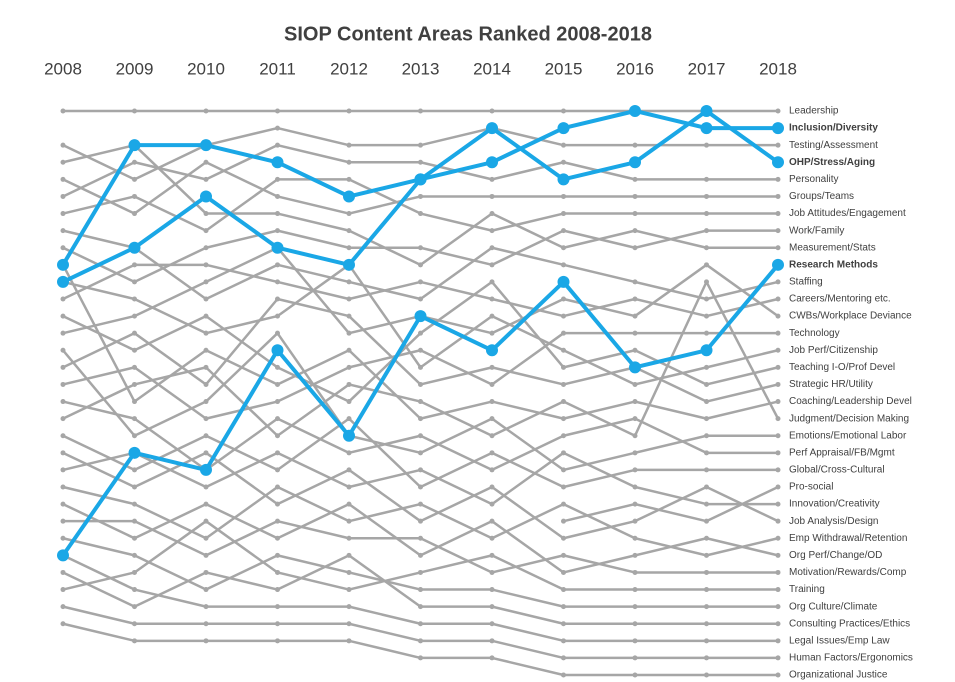 The height and width of the screenshot is (682, 955). What do you see at coordinates (206, 68) in the screenshot?
I see `year-label: 2010` at bounding box center [206, 68].